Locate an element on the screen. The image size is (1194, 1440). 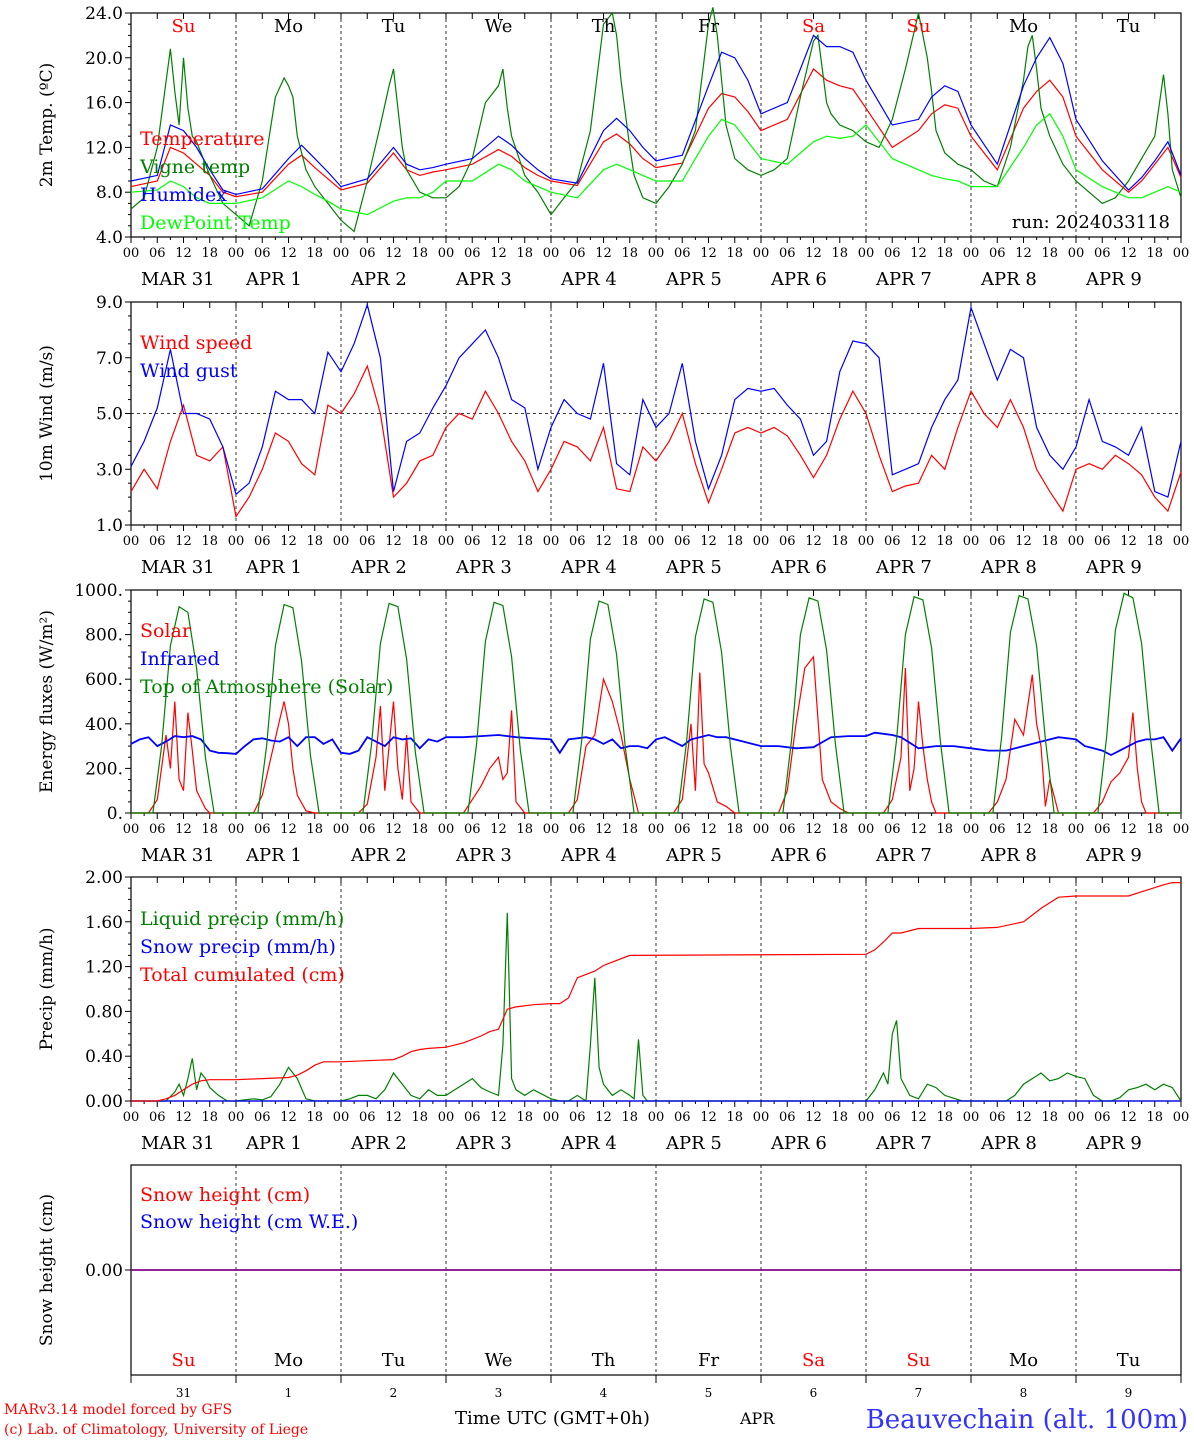
y-tick-label: 5.0 is located at coordinates (109, 415).